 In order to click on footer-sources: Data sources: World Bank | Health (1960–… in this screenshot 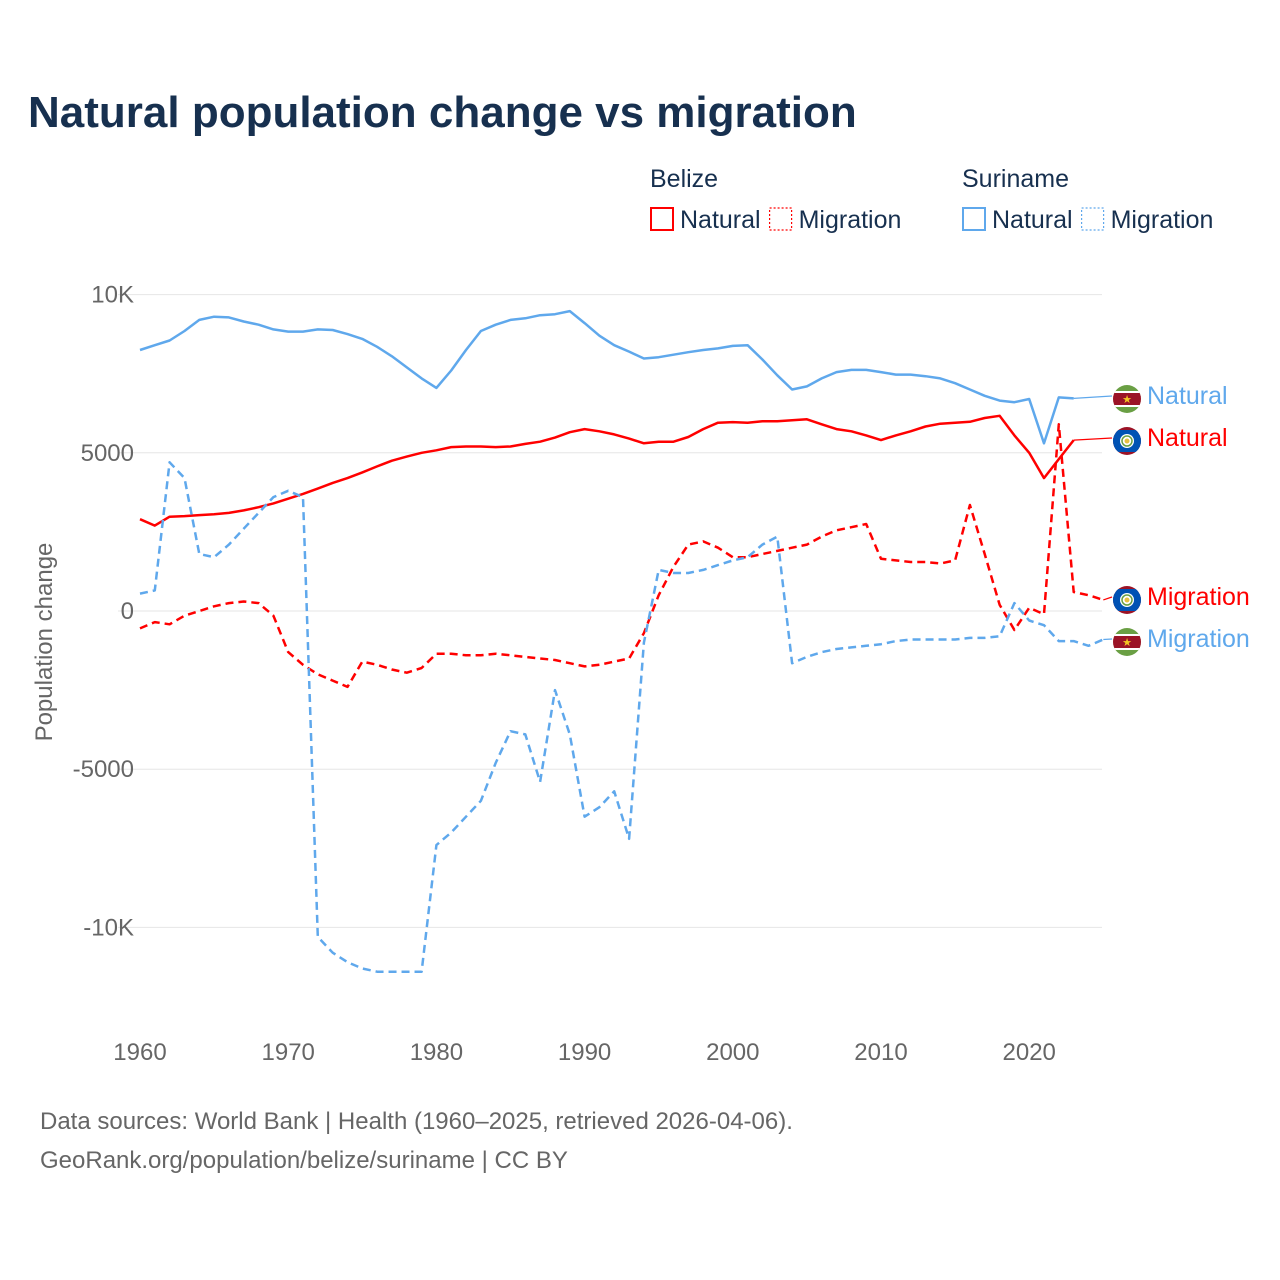, I will do `click(416, 1121)`.